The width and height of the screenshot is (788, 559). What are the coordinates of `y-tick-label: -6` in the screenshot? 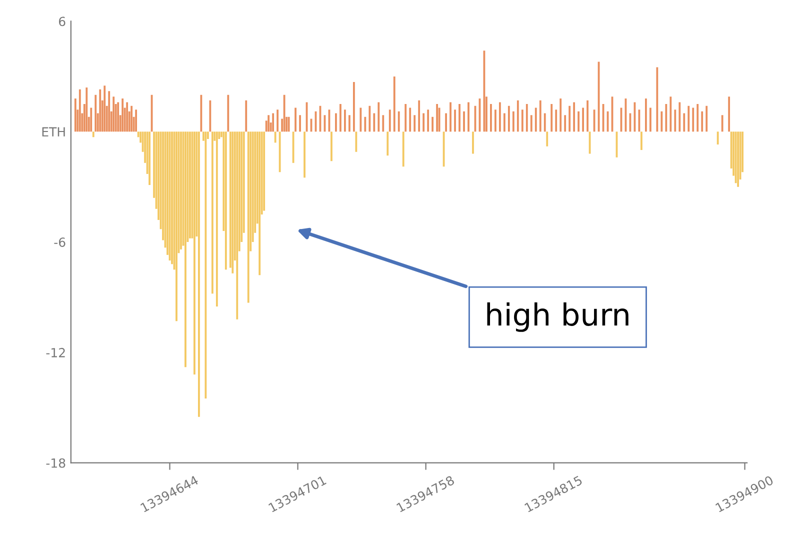 It's located at (60, 242).